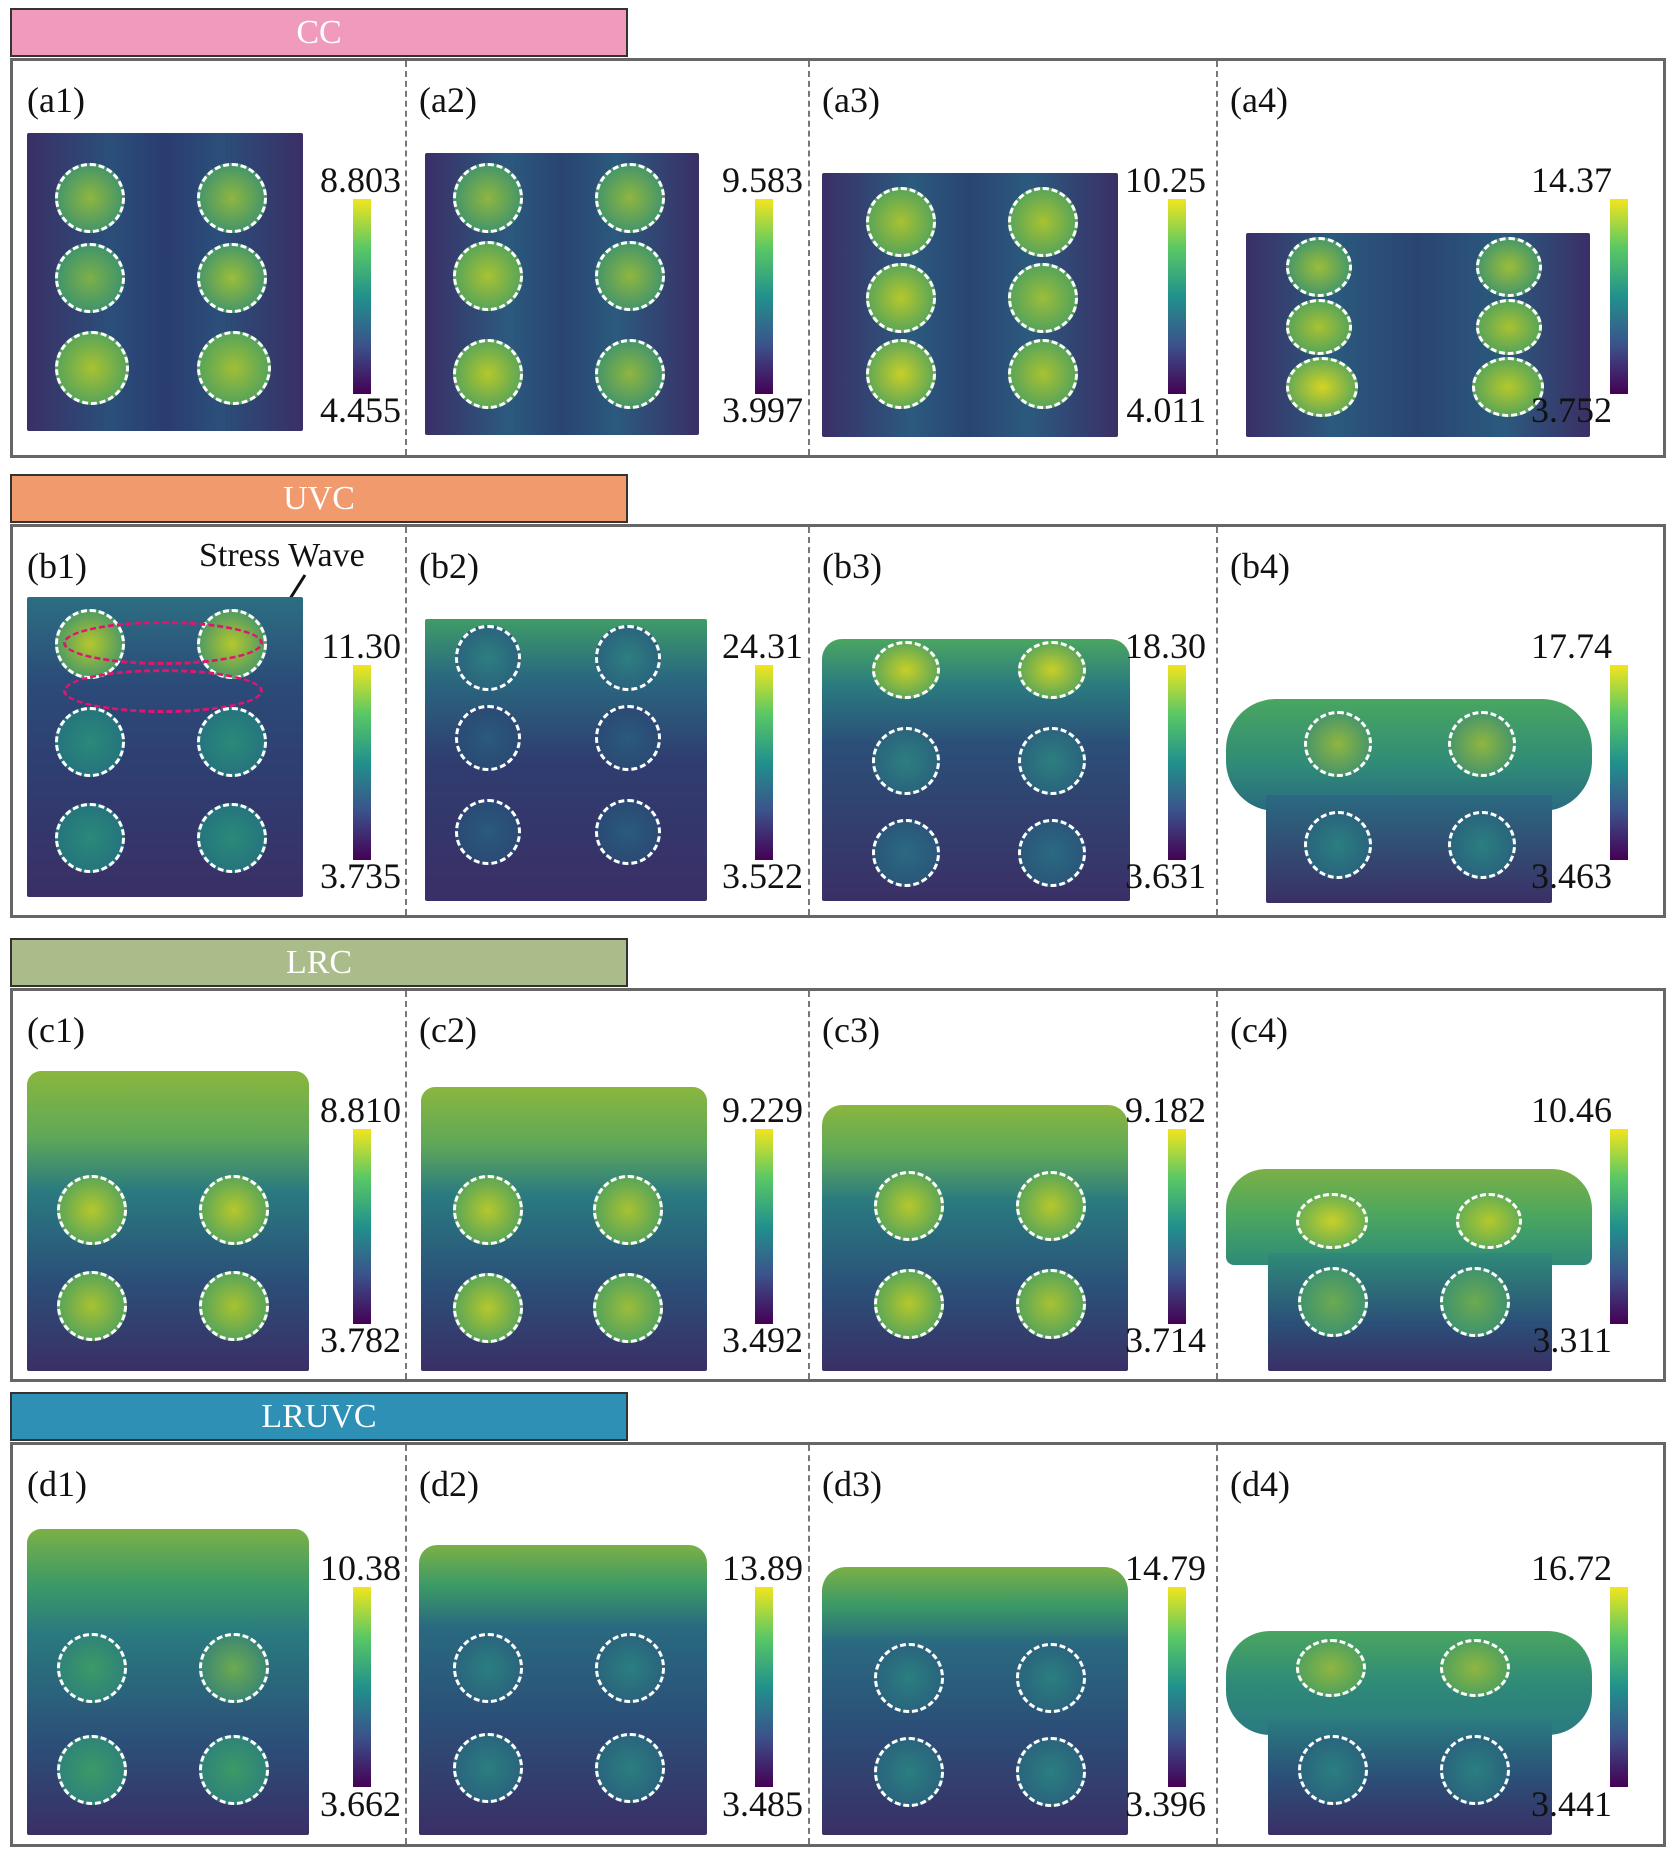  I want to click on colorbar-min: 3.782, so click(360, 1340).